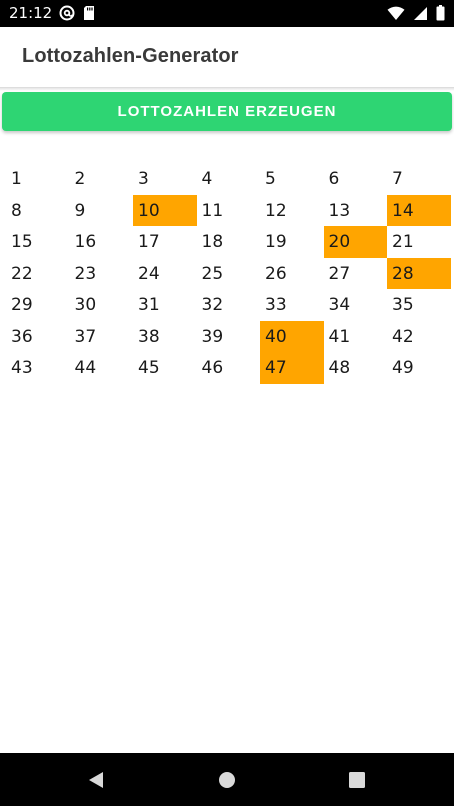  I want to click on lotto-number-cell-34: 34, so click(339, 305).